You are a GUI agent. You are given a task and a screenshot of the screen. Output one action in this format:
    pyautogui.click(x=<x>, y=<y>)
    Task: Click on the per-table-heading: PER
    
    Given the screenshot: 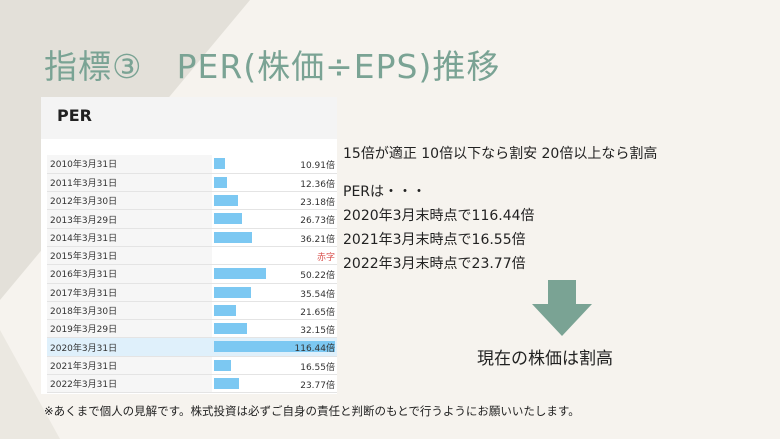 What is the action you would take?
    pyautogui.click(x=74, y=115)
    